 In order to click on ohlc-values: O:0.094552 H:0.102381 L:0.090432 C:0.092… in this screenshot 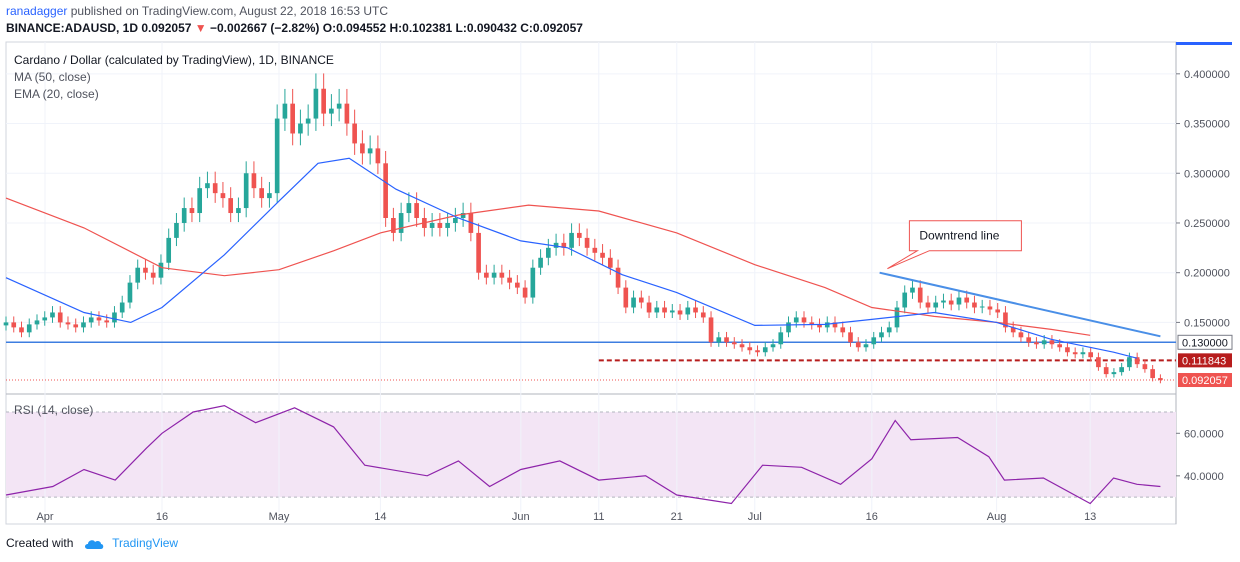, I will do `click(452, 28)`.